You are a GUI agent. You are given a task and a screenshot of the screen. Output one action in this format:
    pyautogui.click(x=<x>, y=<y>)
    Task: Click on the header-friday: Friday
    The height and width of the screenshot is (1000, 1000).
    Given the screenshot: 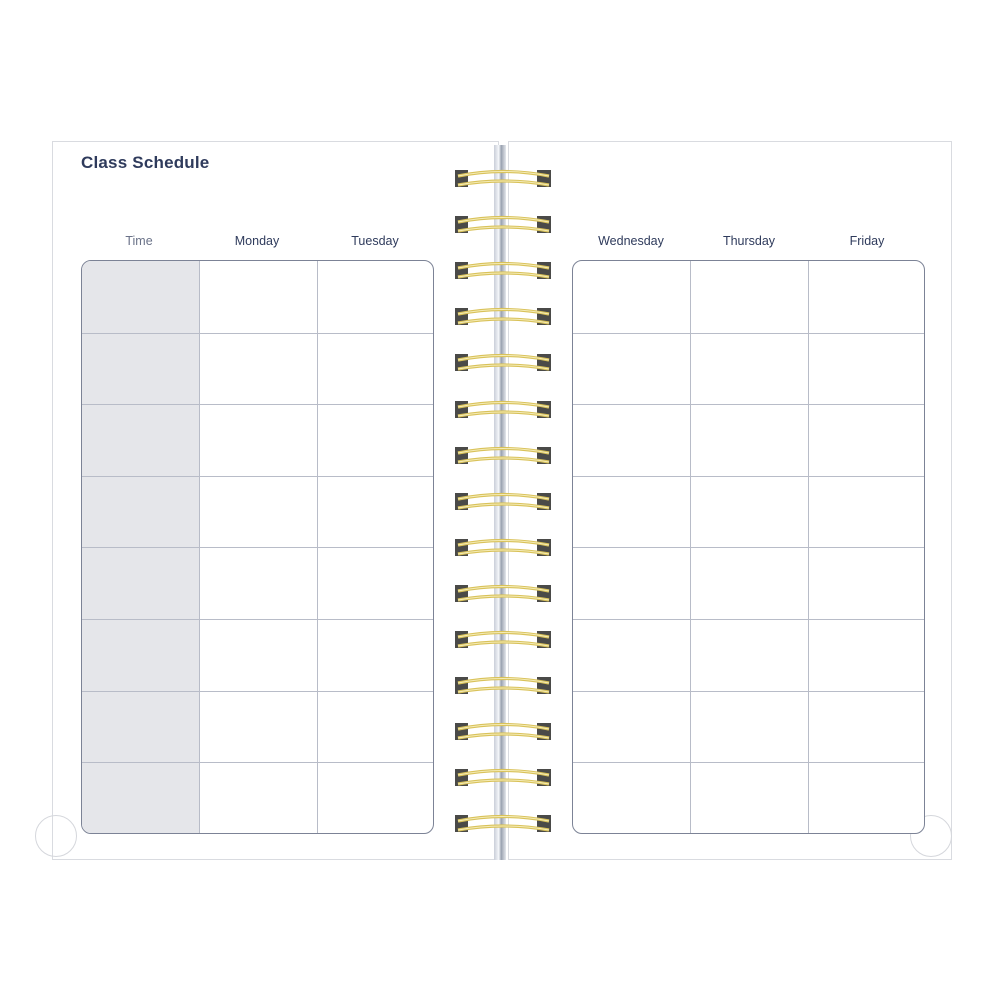 What is the action you would take?
    pyautogui.click(x=867, y=241)
    